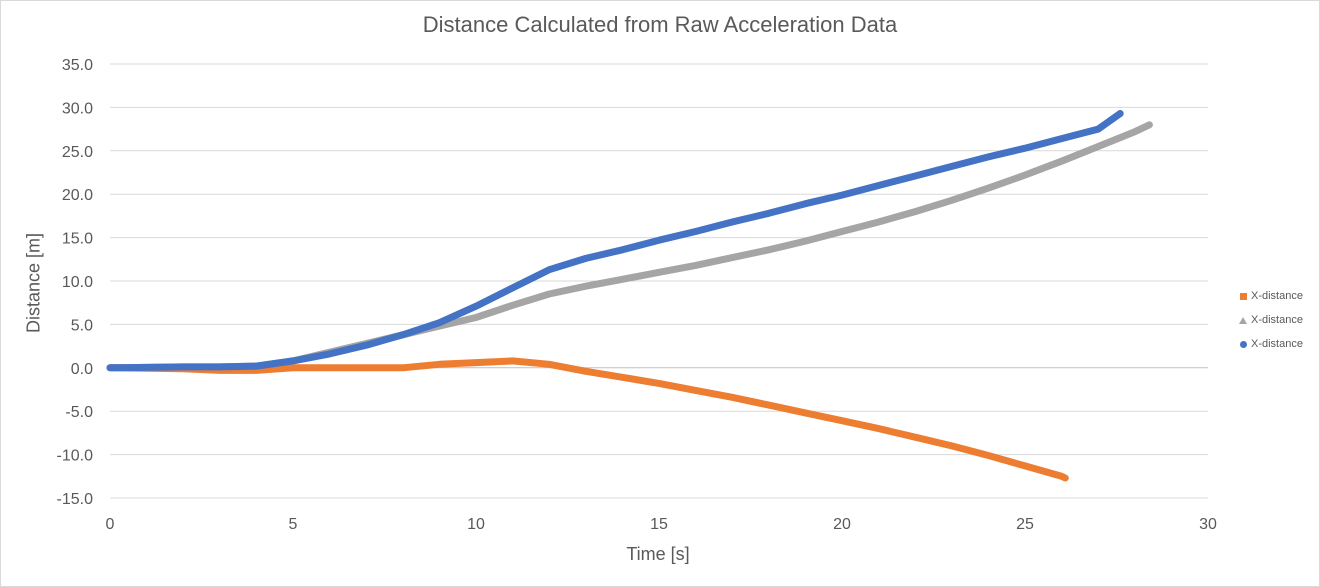 The height and width of the screenshot is (587, 1320). What do you see at coordinates (1243, 344) in the screenshot?
I see `circle-marker-icon` at bounding box center [1243, 344].